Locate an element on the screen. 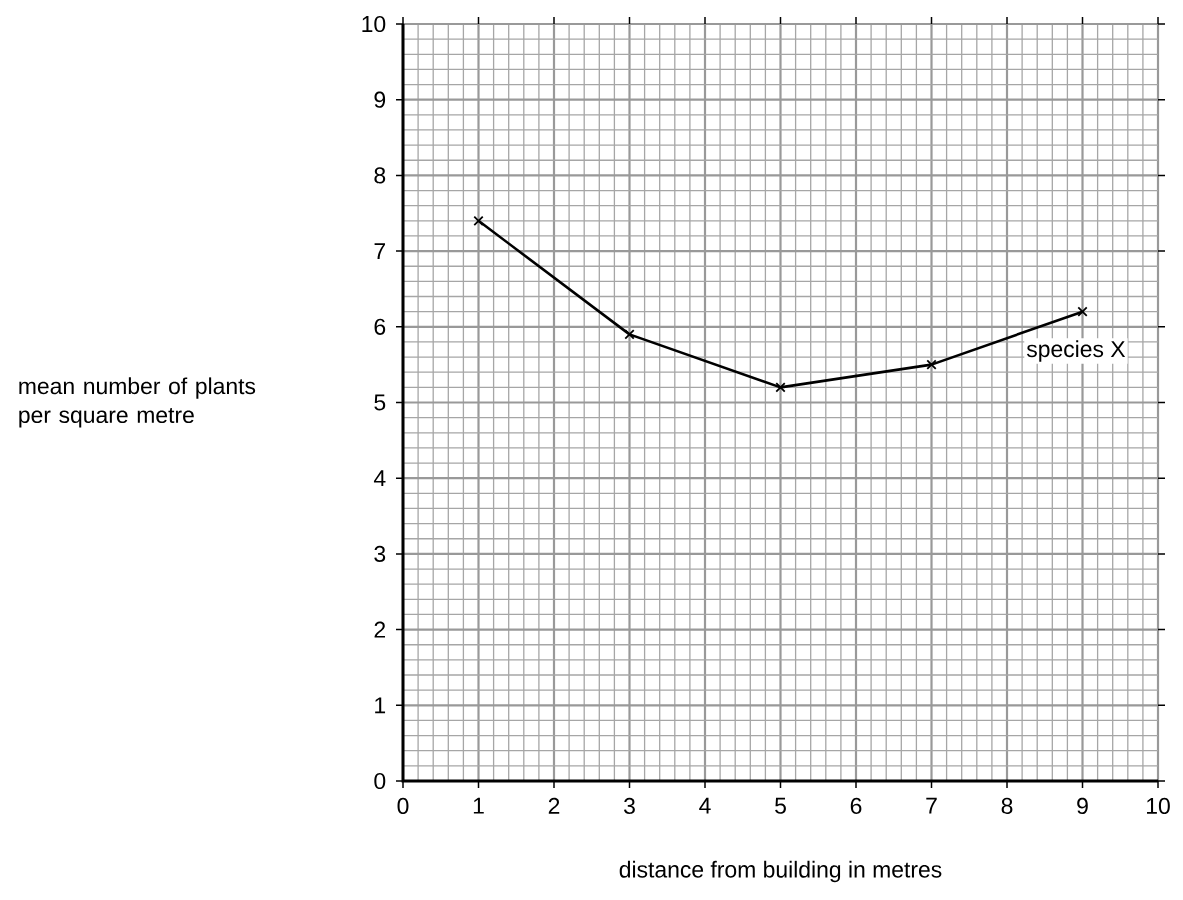 This screenshot has height=900, width=1183. x-axis-title: distance from building in metres is located at coordinates (780, 871).